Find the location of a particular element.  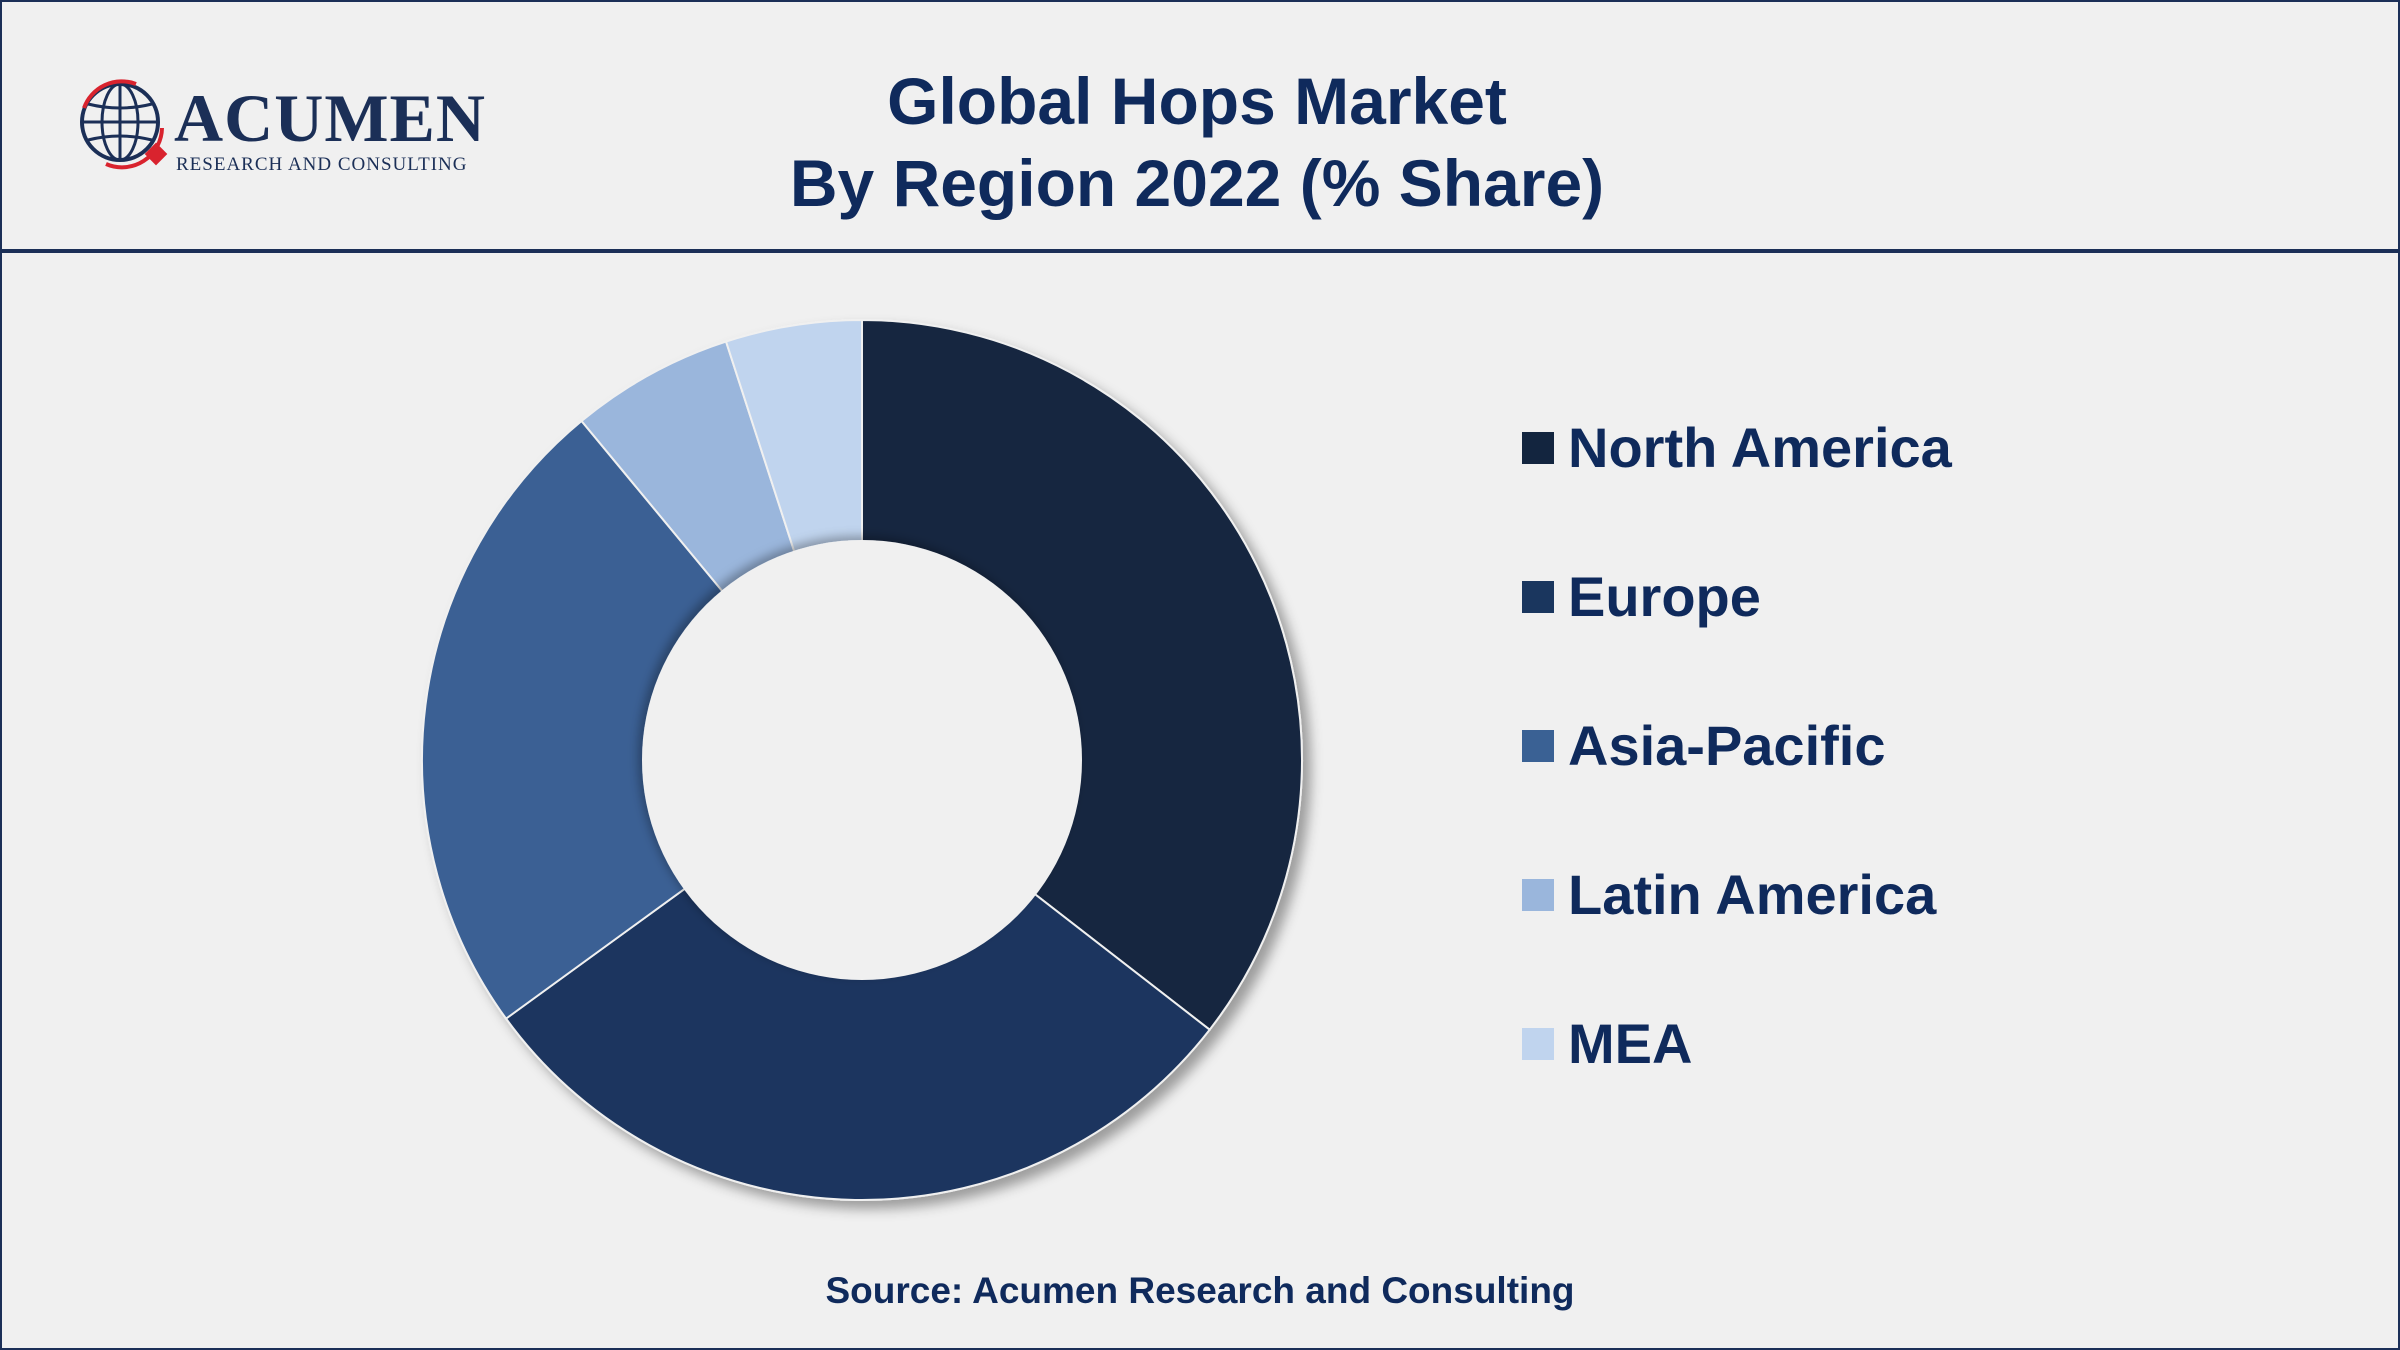

legend-label: Europe is located at coordinates (1664, 596).